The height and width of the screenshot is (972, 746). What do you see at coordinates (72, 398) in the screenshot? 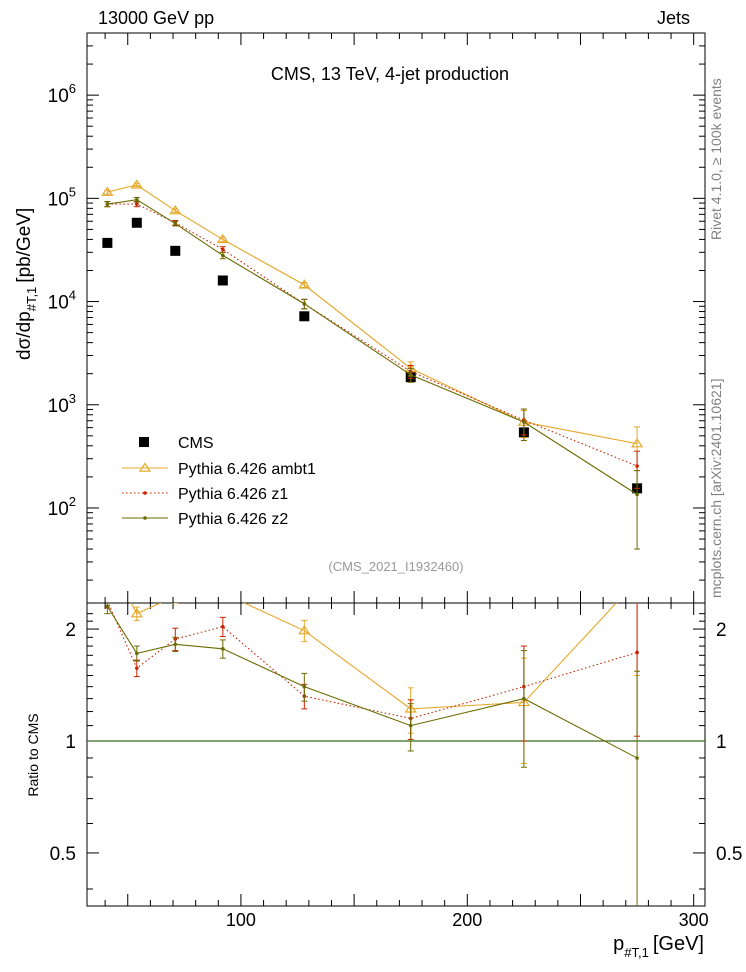
I see `y-tick-label-exponent: 3` at bounding box center [72, 398].